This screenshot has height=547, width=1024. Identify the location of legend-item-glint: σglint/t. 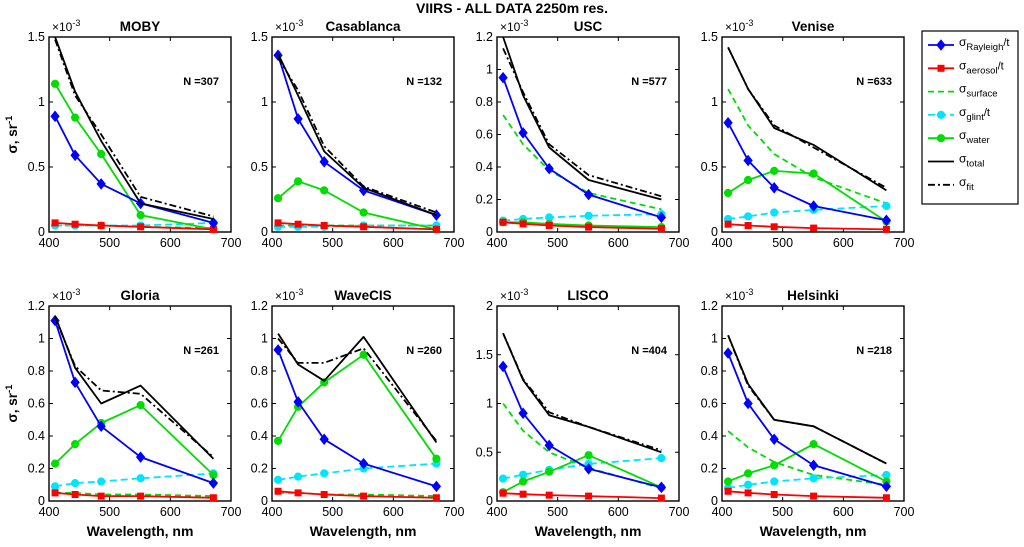
(959, 114).